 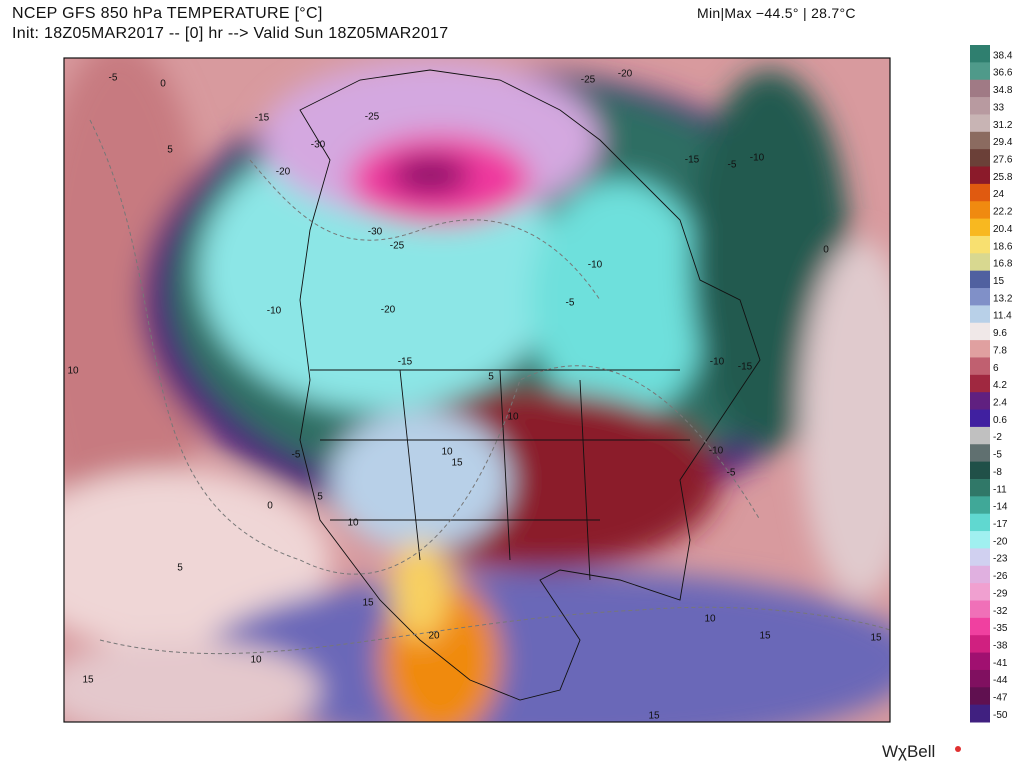 I want to click on logo: WχBell, so click(x=908, y=751).